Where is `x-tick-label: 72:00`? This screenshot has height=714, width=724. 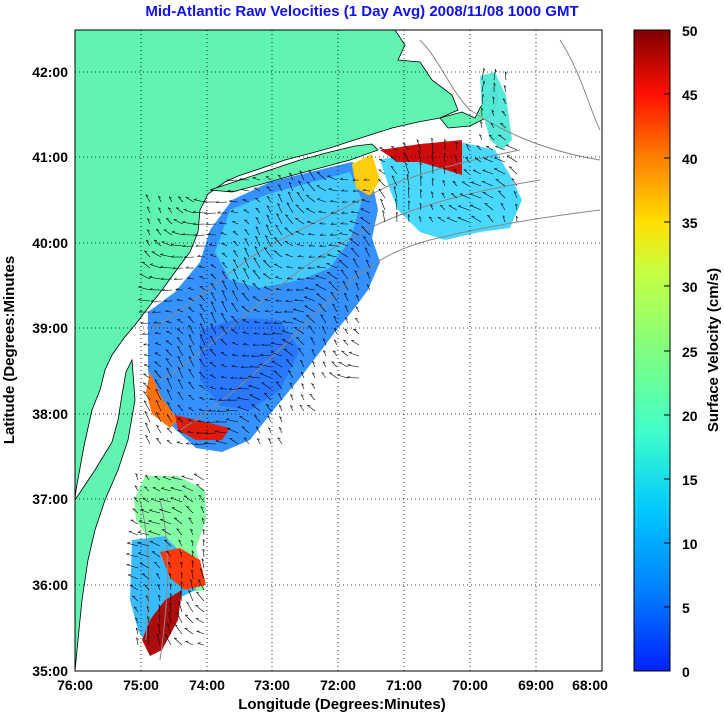
x-tick-label: 72:00 is located at coordinates (338, 685).